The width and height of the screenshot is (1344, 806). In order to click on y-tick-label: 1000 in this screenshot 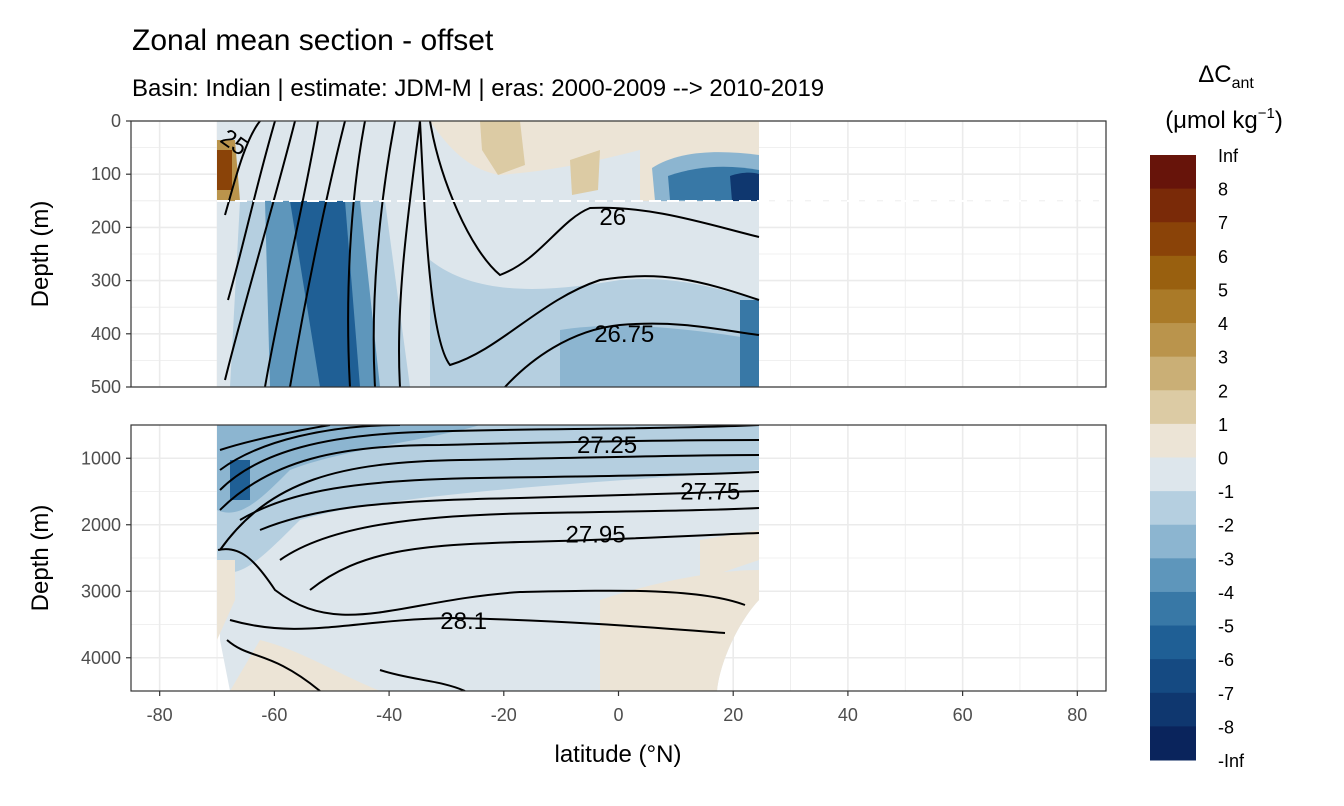, I will do `click(101, 458)`.